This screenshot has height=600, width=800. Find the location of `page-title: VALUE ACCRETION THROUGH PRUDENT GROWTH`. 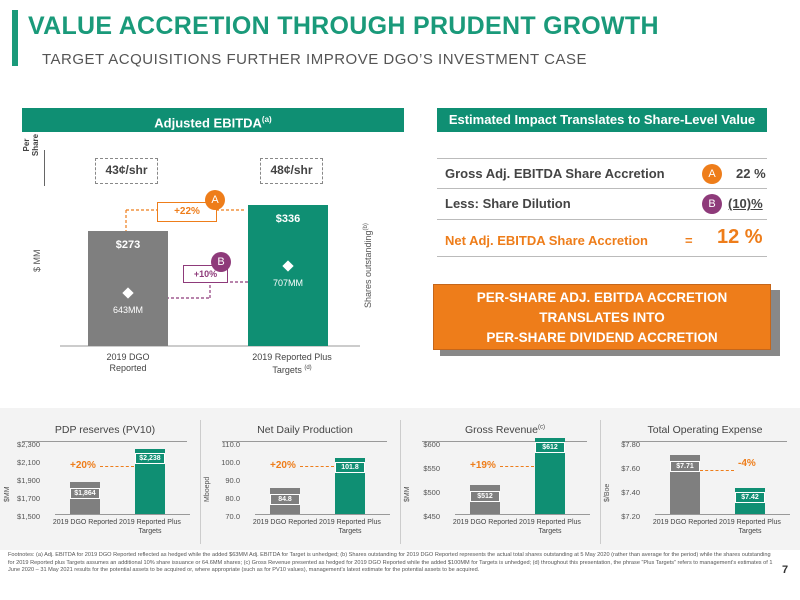

page-title: VALUE ACCRETION THROUGH PRUDENT GROWTH is located at coordinates (343, 26).